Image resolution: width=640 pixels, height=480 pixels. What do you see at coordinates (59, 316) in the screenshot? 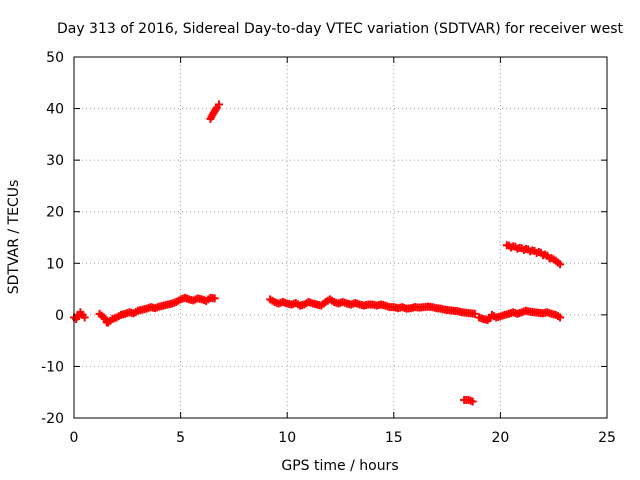
I see `y-tick-label: 0` at bounding box center [59, 316].